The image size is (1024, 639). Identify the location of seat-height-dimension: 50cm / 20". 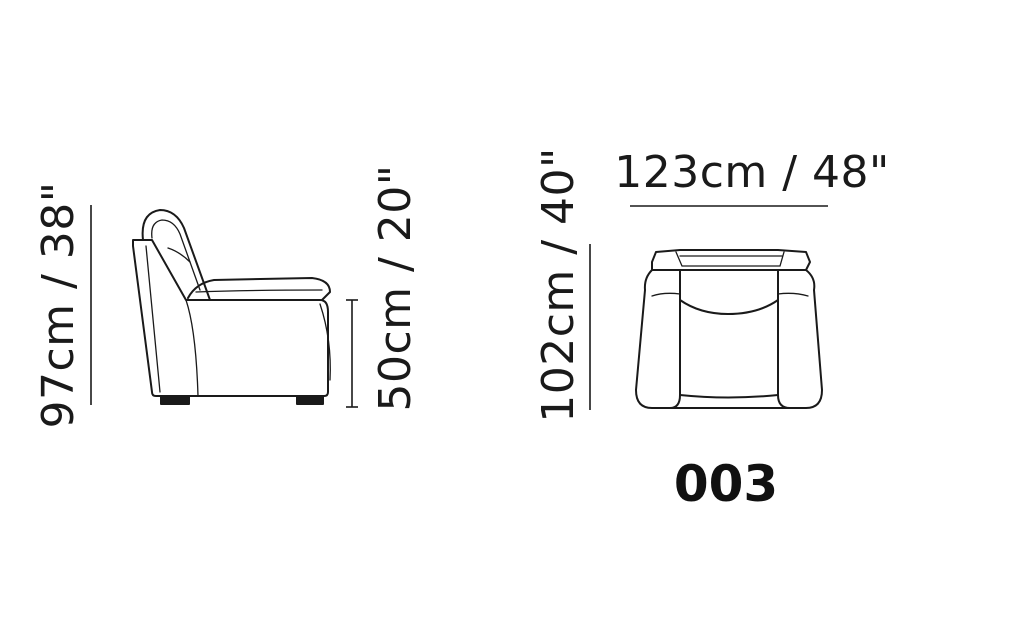
(383, 288).